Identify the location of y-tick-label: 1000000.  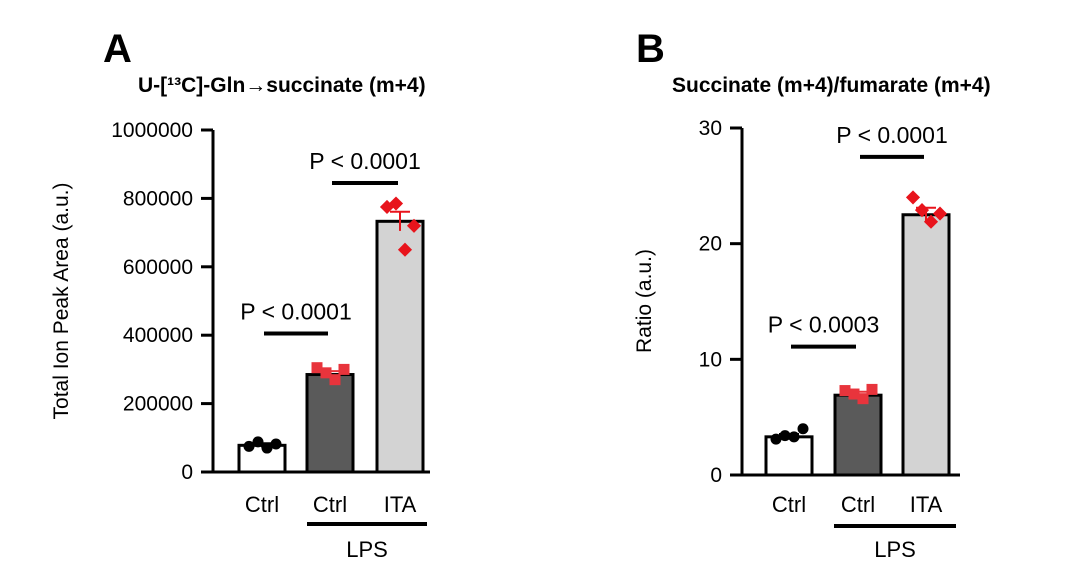
(152, 130).